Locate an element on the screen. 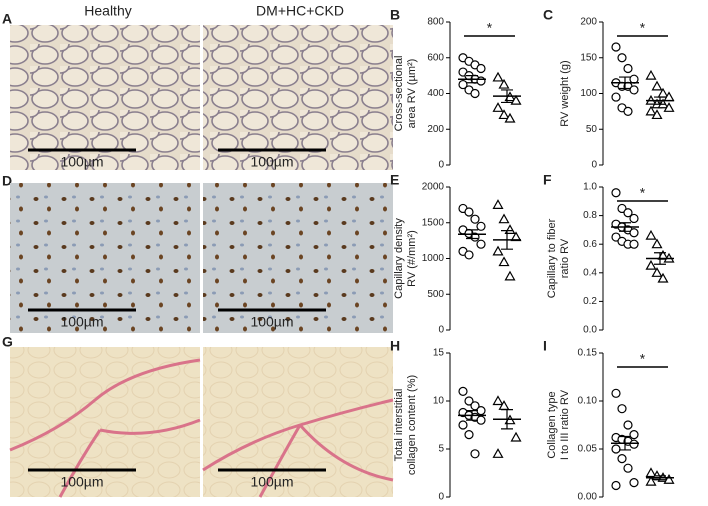 This screenshot has width=708, height=506. y-tick-label: 200 is located at coordinates (588, 22).